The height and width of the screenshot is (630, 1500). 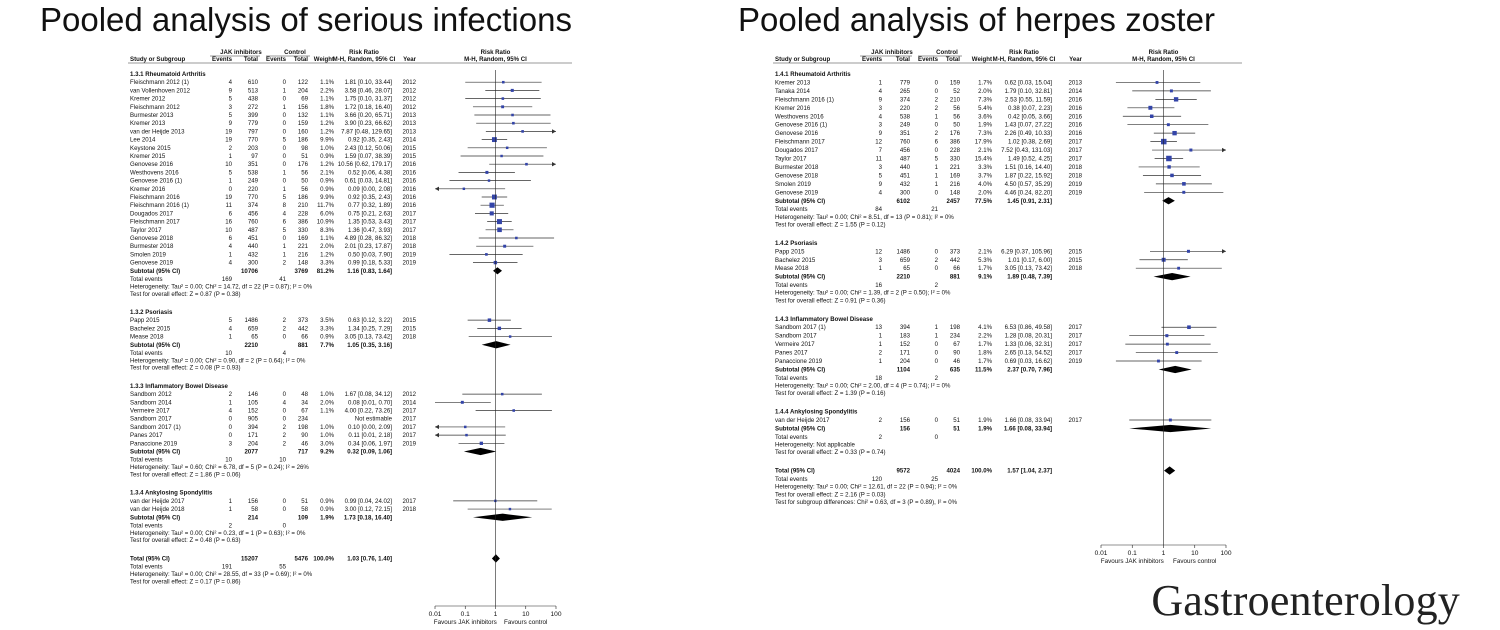 What do you see at coordinates (878, 209) in the screenshot?
I see `right-events-jak-total: 84` at bounding box center [878, 209].